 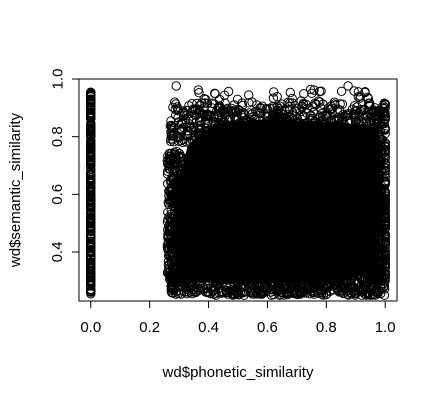 What do you see at coordinates (149, 327) in the screenshot?
I see `x-tick-label: 0.2` at bounding box center [149, 327].